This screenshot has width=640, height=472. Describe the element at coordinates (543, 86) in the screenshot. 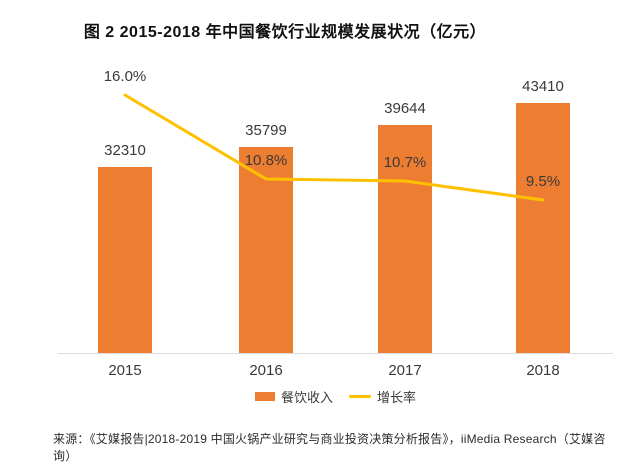

I see `bar-value-label-2018: 43410` at that location.